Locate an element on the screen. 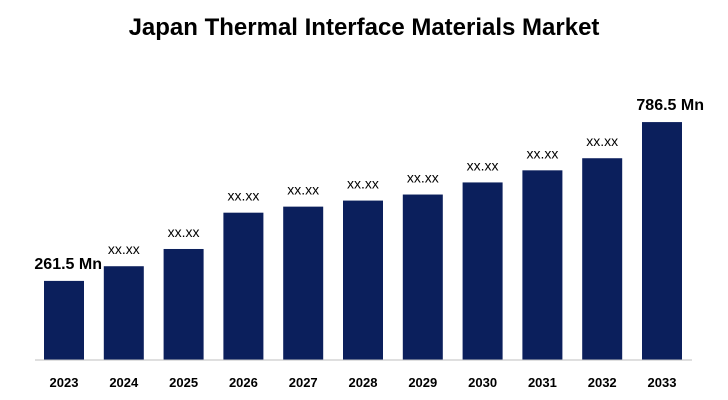  bar-2032 is located at coordinates (602, 259).